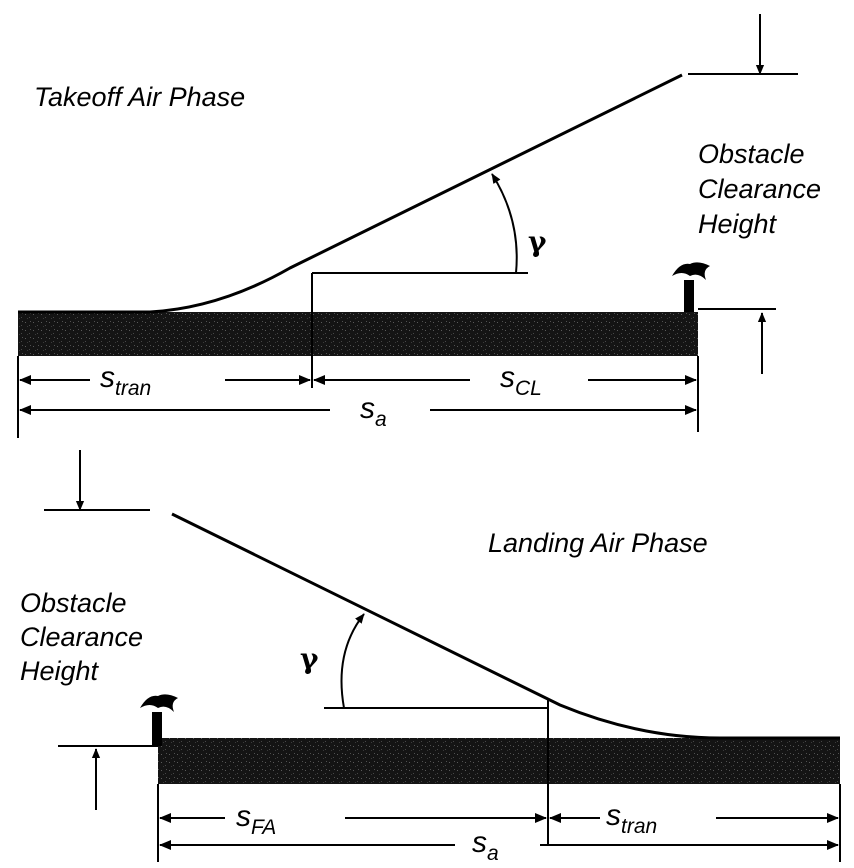 This screenshot has width=854, height=868. Describe the element at coordinates (85, 637) in the screenshot. I see `landing-obstacle-label: Obstacle Clearance Height` at that location.